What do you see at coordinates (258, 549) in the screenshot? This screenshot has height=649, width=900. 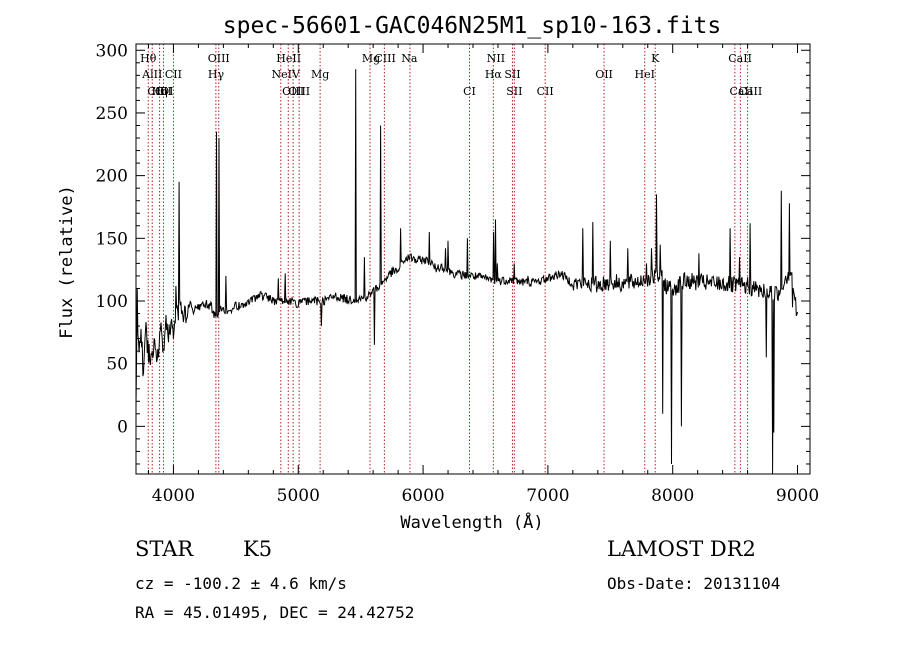 I see `spectral-type: K5` at bounding box center [258, 549].